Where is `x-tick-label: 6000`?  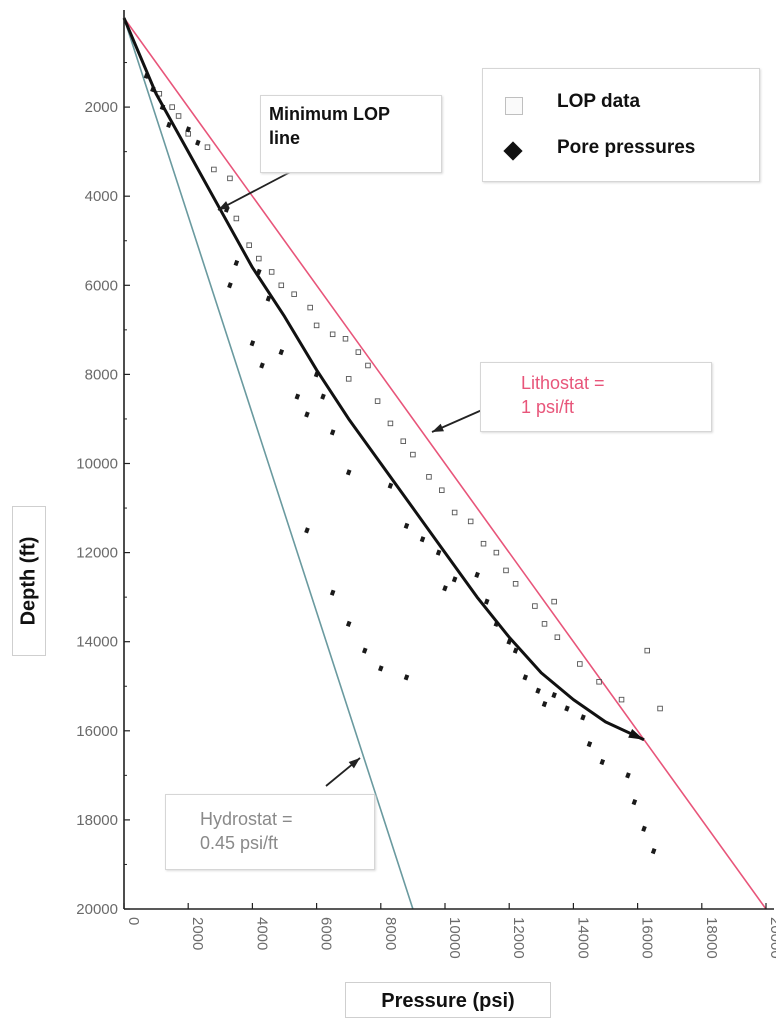 x-tick-label: 6000 is located at coordinates (326, 933).